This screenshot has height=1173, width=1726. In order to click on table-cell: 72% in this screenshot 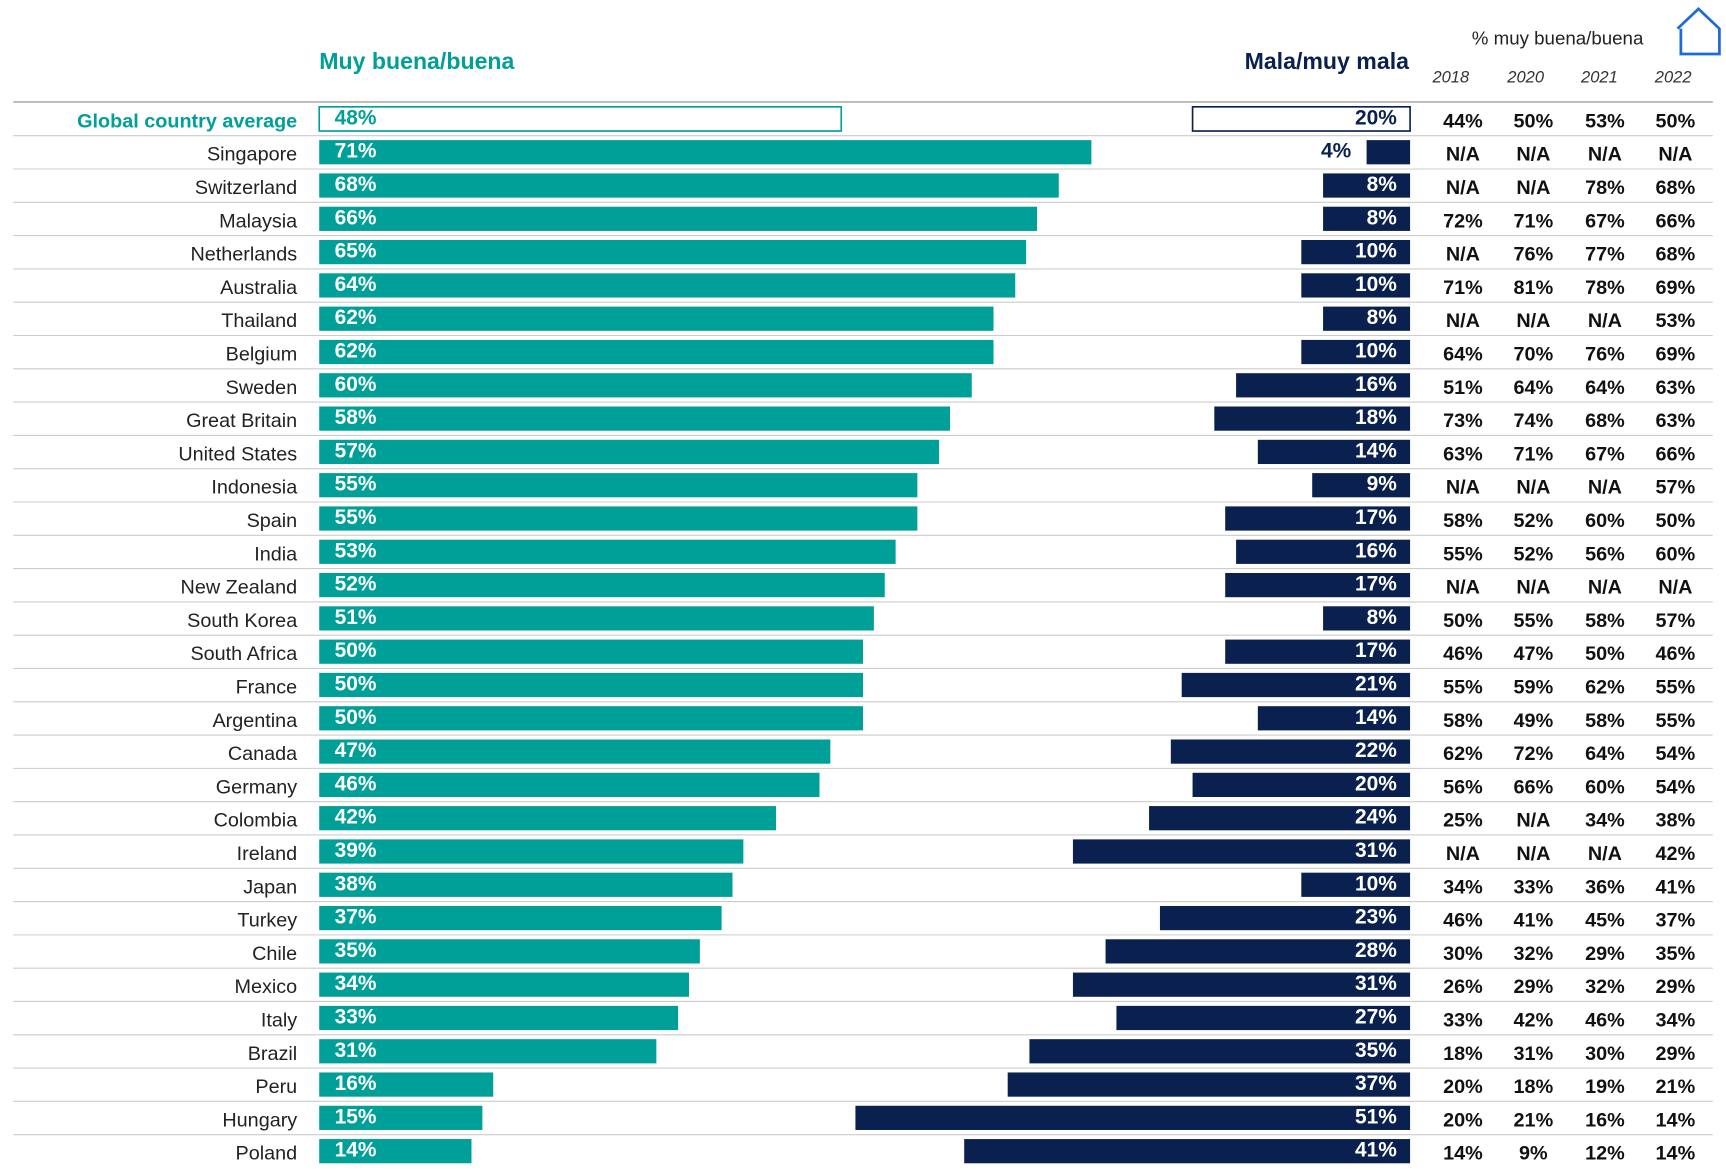, I will do `click(1534, 754)`.